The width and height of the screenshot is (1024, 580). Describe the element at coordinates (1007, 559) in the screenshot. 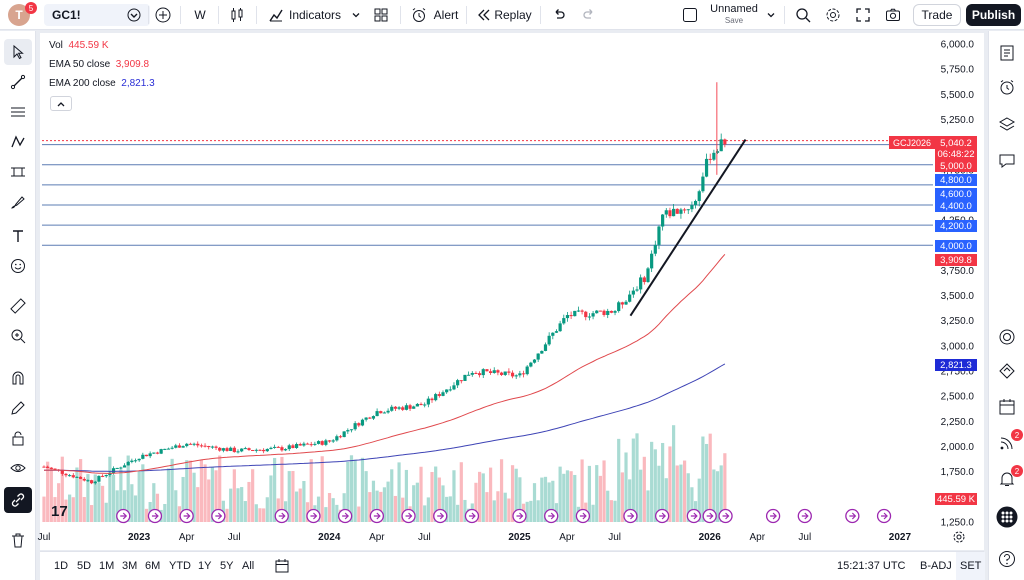

I see `help-icon` at that location.